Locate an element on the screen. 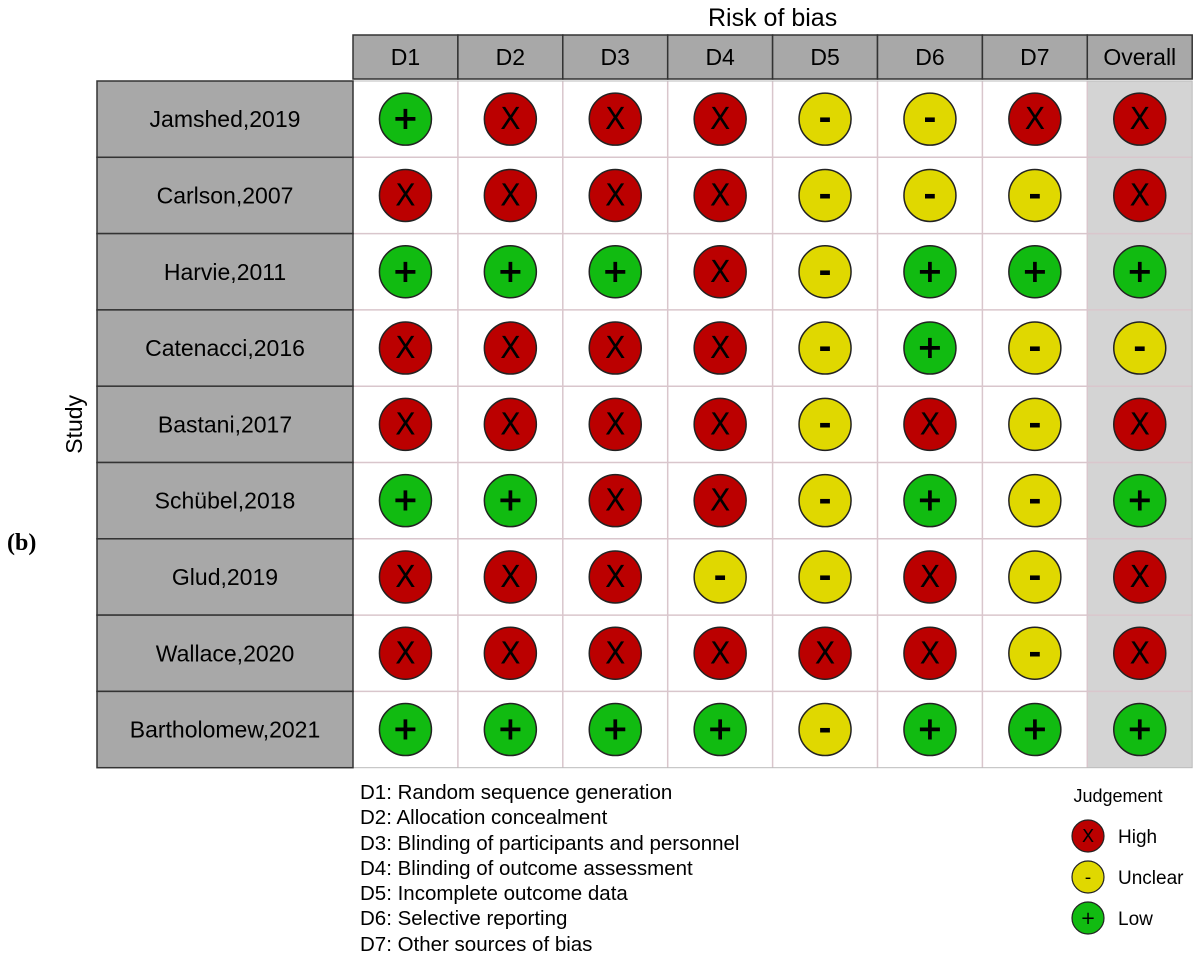 This screenshot has width=1200, height=962. column-header-bg-d1 is located at coordinates (405, 57).